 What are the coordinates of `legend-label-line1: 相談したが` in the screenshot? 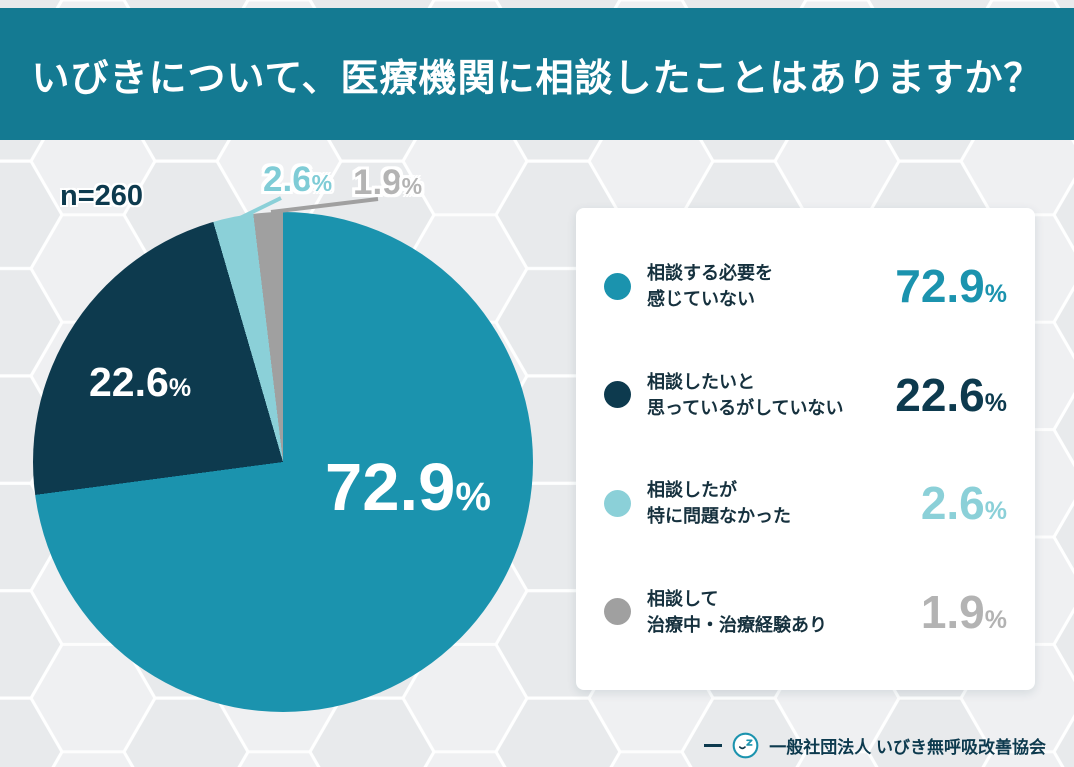 It's located at (692, 490).